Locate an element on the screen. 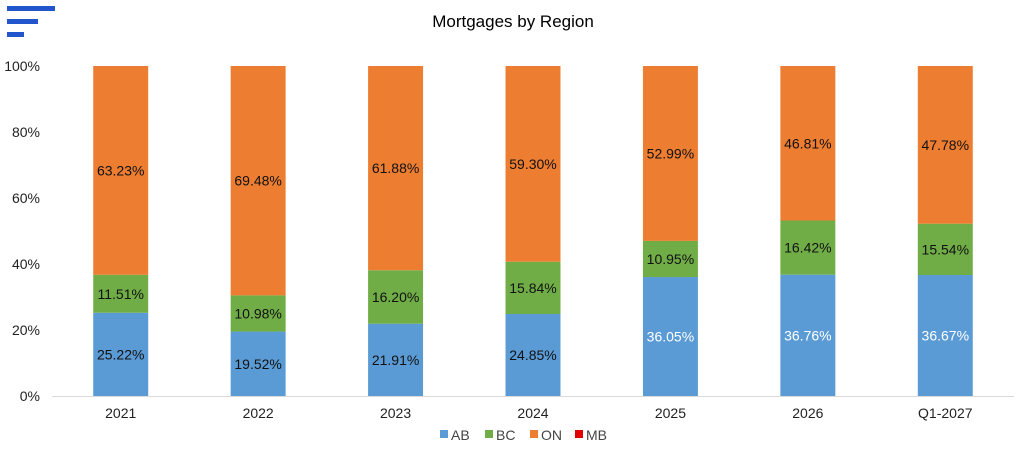 This screenshot has width=1027, height=461. data-label-bc: 16.42% is located at coordinates (807, 248).